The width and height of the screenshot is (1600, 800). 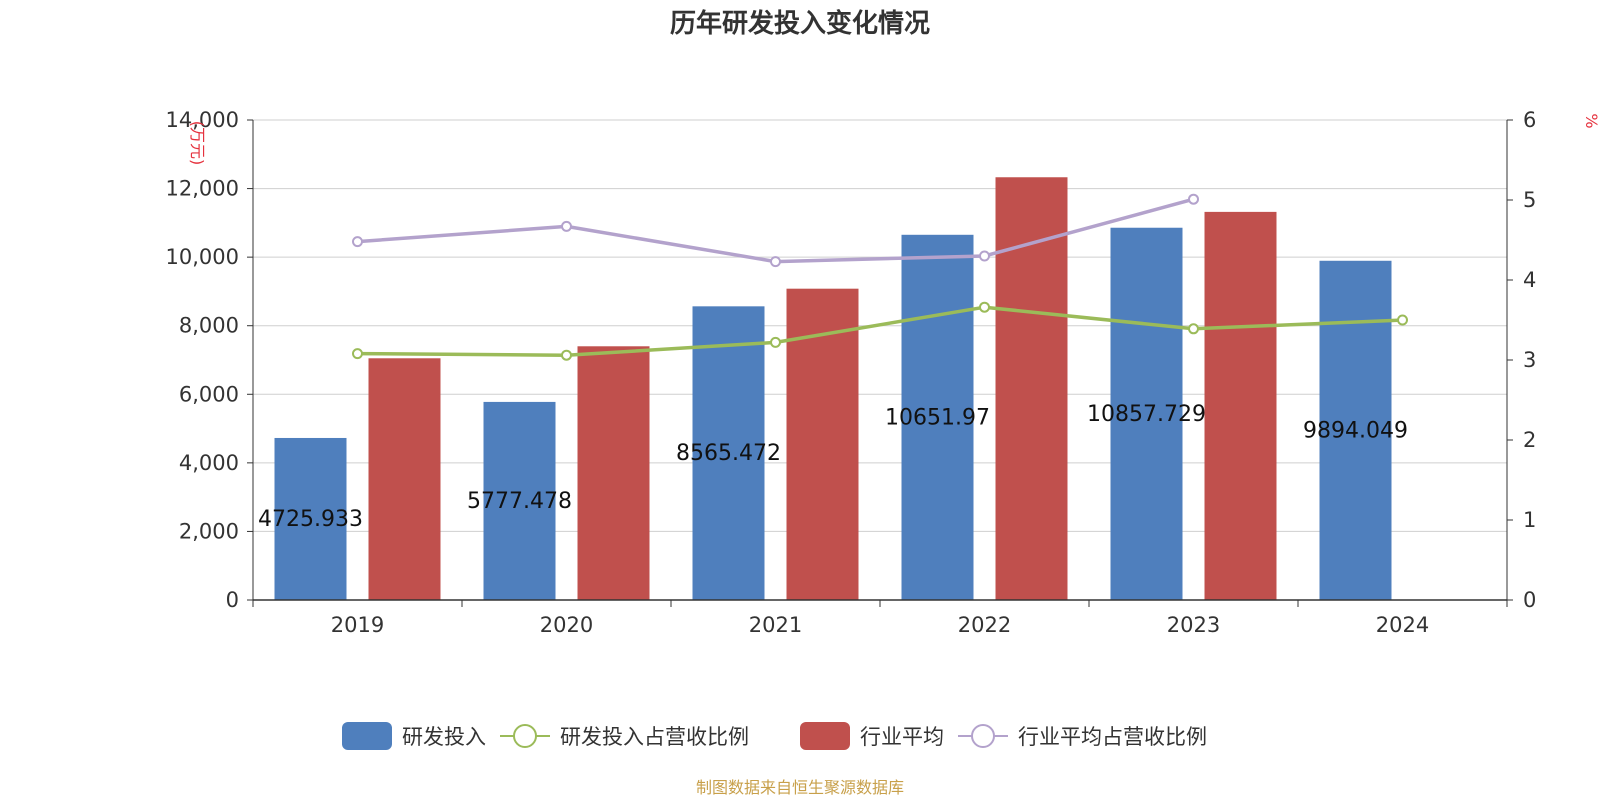 What do you see at coordinates (774, 736) in the screenshot?
I see `legend: 研发投入 研发投入占营收比例 行业平均 行业平均占营收比例` at bounding box center [774, 736].